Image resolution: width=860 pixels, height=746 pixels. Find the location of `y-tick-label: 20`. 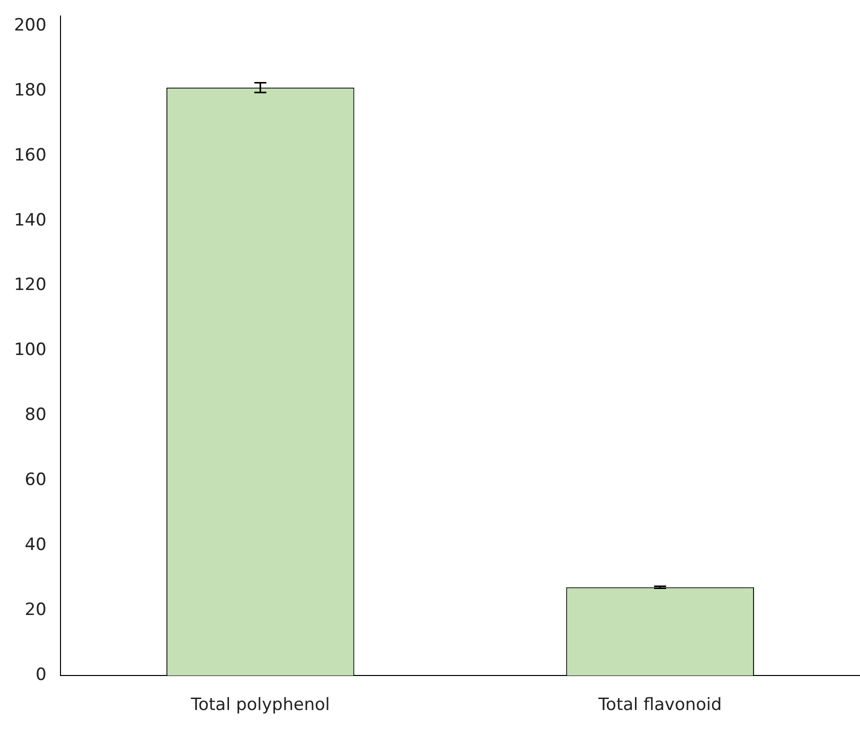

y-tick-label: 20 is located at coordinates (35, 610).